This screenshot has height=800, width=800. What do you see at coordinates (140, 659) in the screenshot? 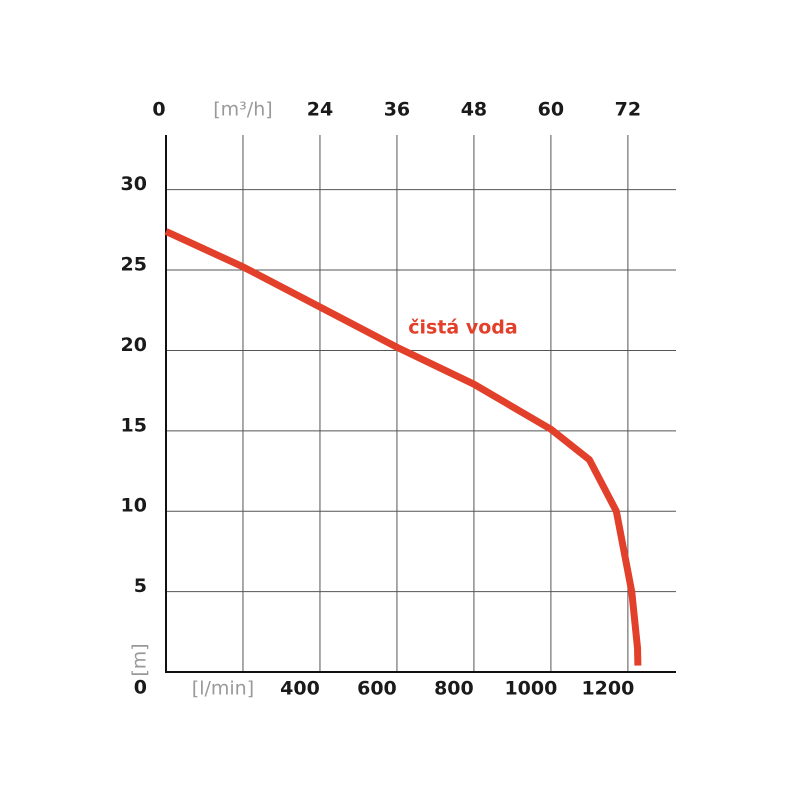
I see `y-axis-label: [m]` at bounding box center [140, 659].